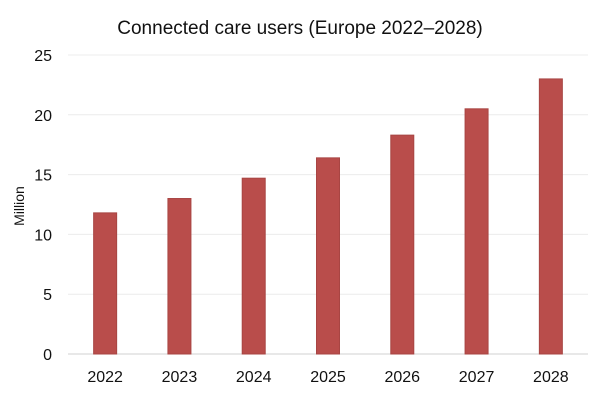  Describe the element at coordinates (19, 206) in the screenshot. I see `y-axis-label: Million` at that location.